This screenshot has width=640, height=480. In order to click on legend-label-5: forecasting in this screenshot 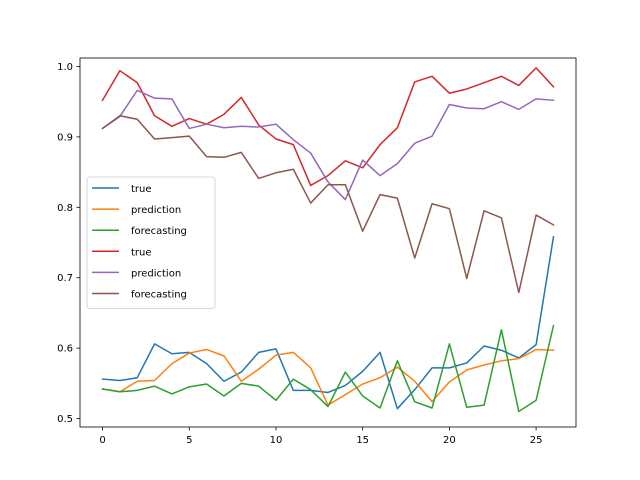, I will do `click(159, 295)`.